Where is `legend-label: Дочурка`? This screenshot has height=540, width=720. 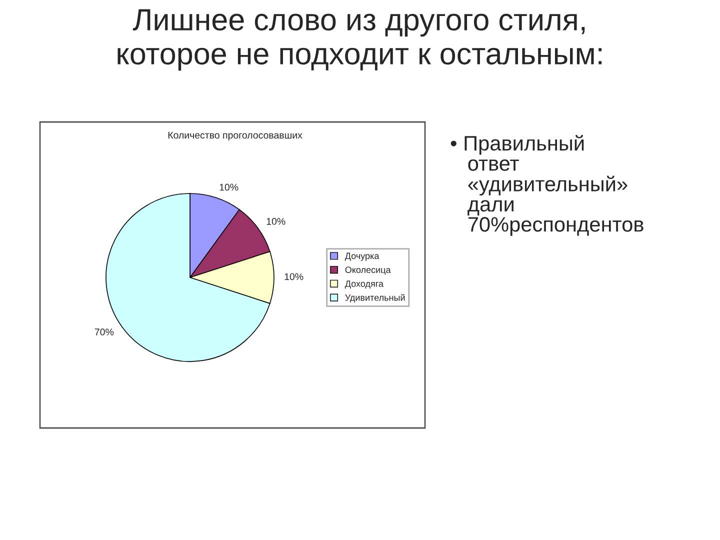
legend-label: Дочурка is located at coordinates (362, 256).